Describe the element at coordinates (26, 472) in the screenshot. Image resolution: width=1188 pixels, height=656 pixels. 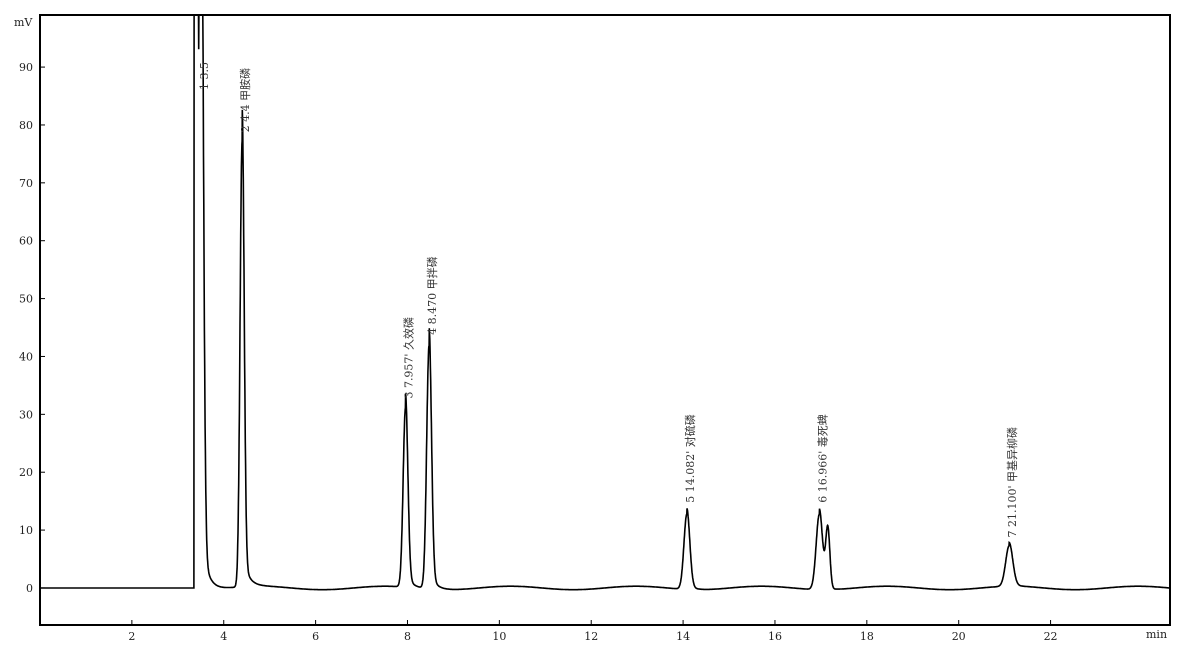
I see `y-tick-label: 20` at that location.